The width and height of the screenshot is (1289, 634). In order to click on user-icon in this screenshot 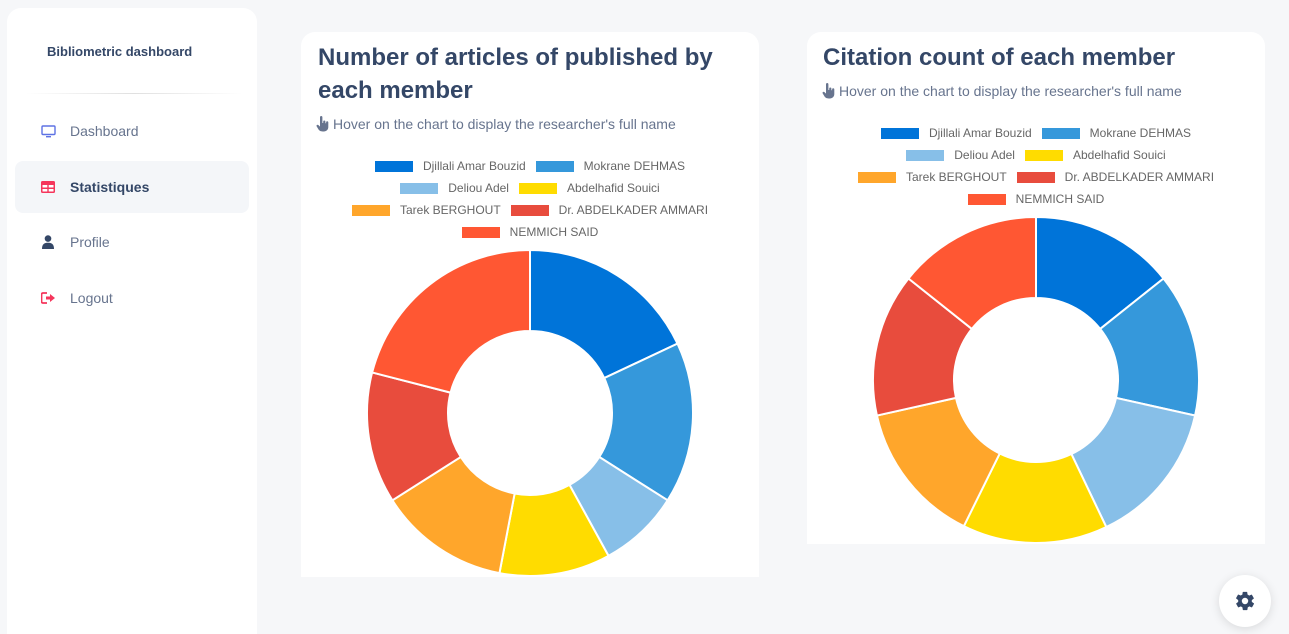, I will do `click(48, 242)`.